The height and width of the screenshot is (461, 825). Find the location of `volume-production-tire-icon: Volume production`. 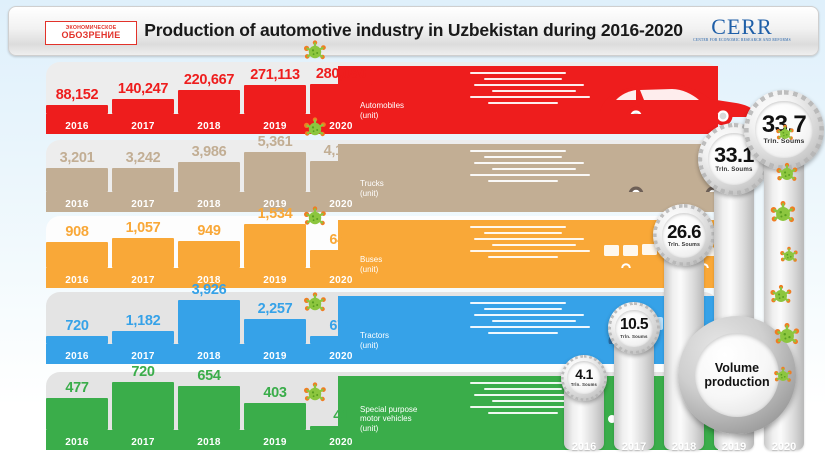

volume-production-tire-icon: Volume production is located at coordinates (737, 375).